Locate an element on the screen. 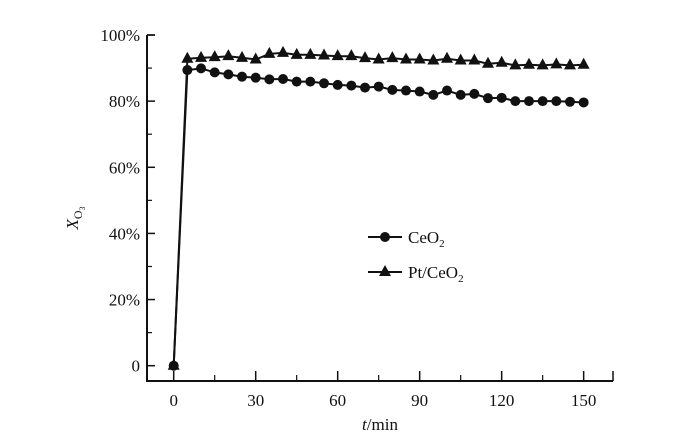 This screenshot has width=678, height=441. legend: CeO2 Pt/CeO2 is located at coordinates (416, 256).